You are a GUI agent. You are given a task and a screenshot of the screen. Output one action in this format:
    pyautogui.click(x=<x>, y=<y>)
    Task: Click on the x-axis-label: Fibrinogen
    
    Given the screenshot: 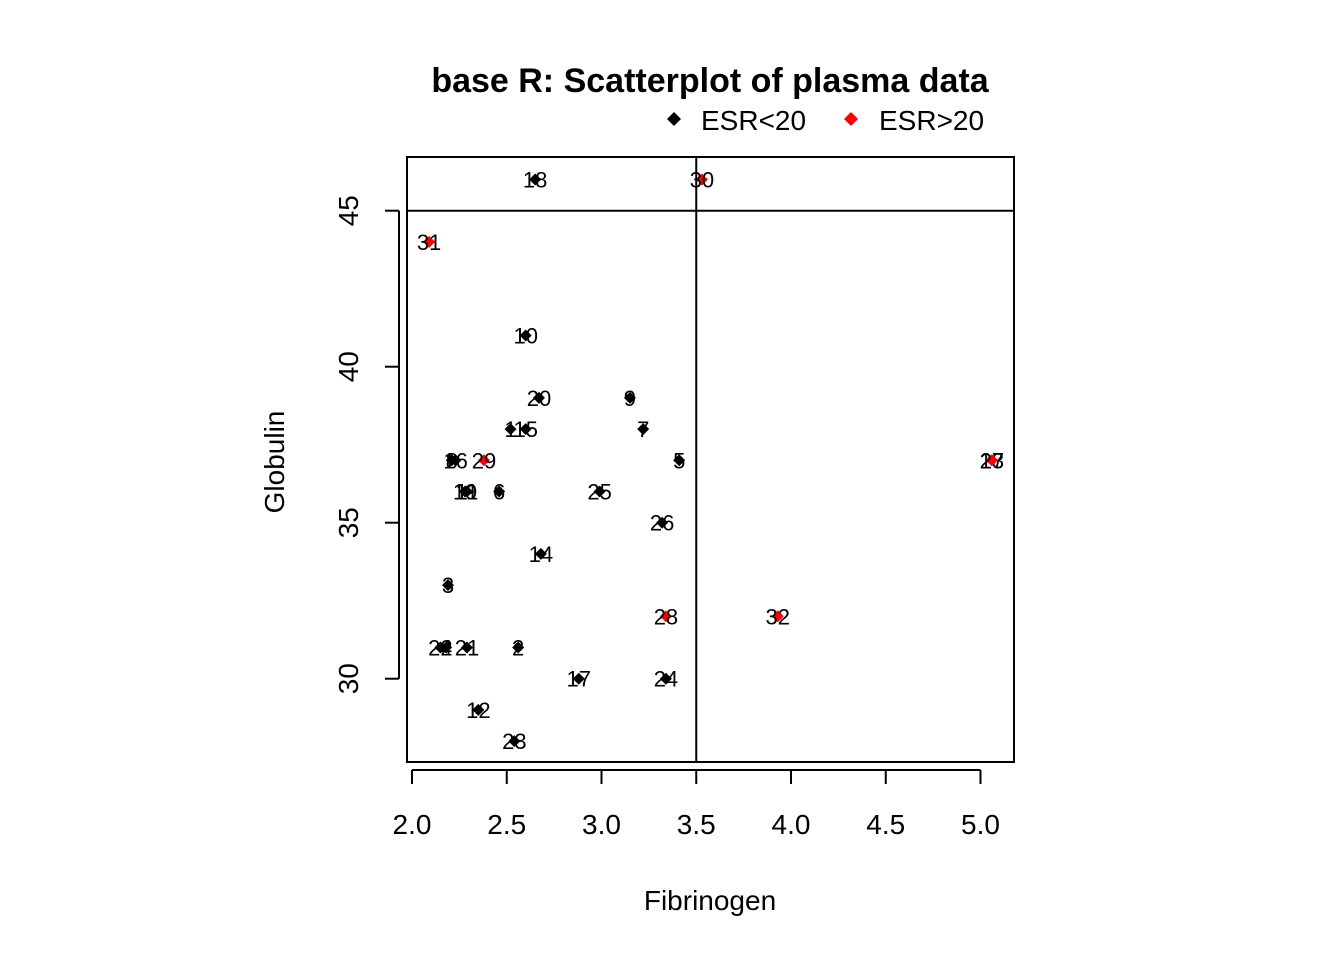 What is the action you would take?
    pyautogui.click(x=710, y=900)
    